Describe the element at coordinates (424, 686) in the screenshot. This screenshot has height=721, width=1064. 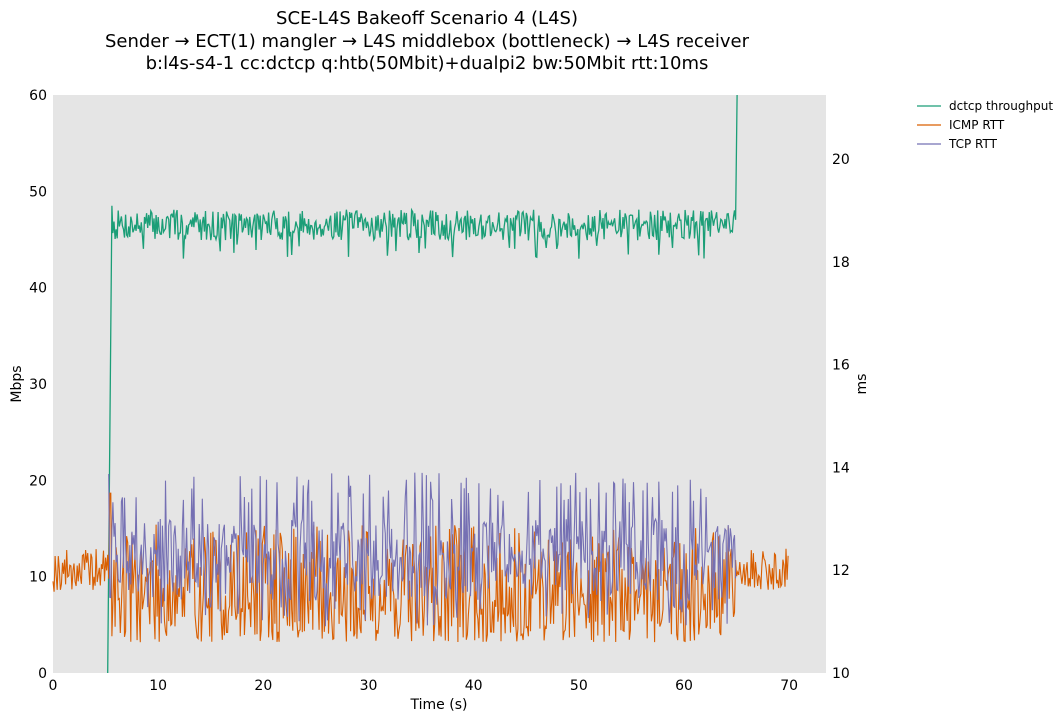
I see `x-axis: 0 10 20 30 40 50 60 70` at that location.